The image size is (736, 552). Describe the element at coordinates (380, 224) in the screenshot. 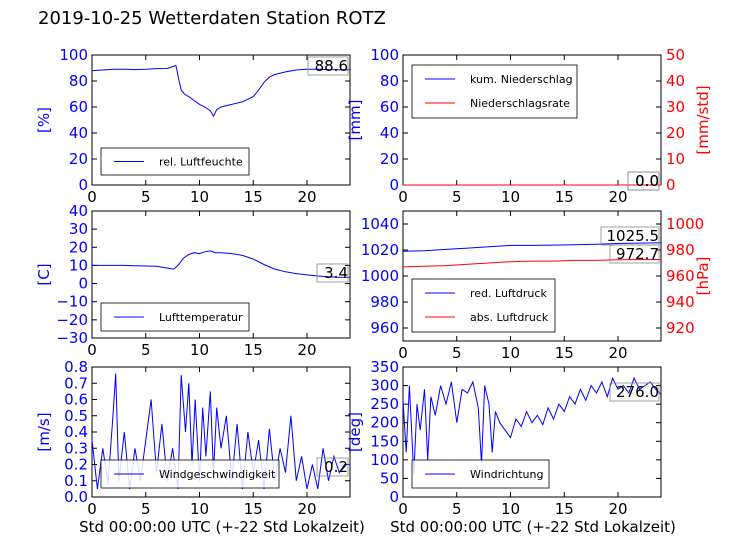

I see `y-tick-label: 1040` at that location.